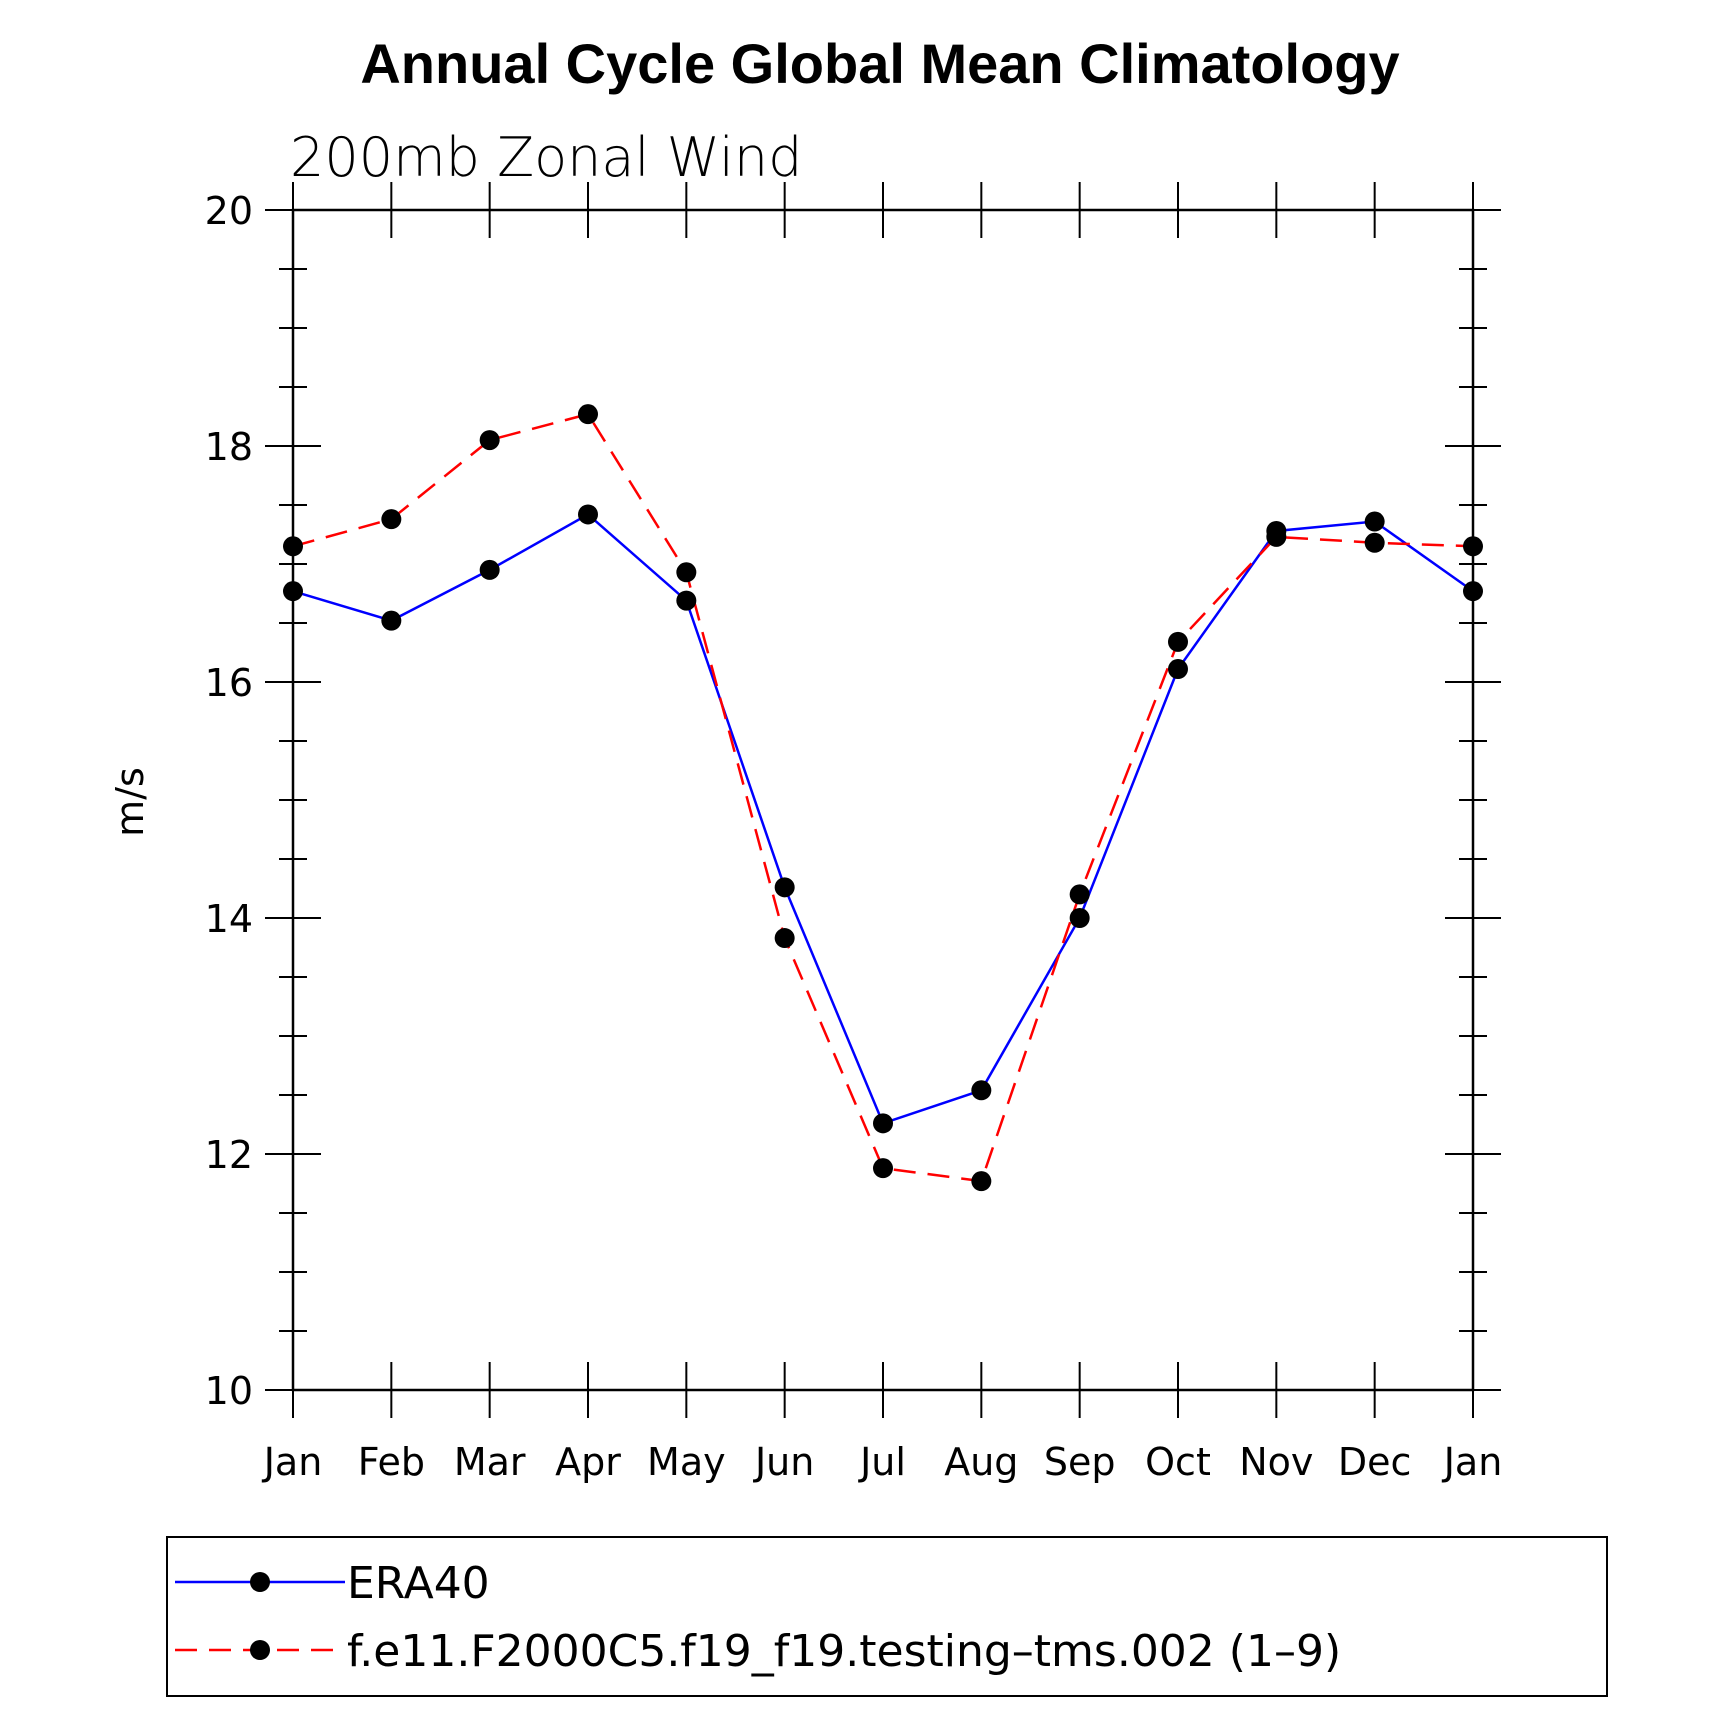 Image resolution: width=1710 pixels, height=1731 pixels. Describe the element at coordinates (229, 1155) in the screenshot. I see `y-tick-label: 12` at that location.